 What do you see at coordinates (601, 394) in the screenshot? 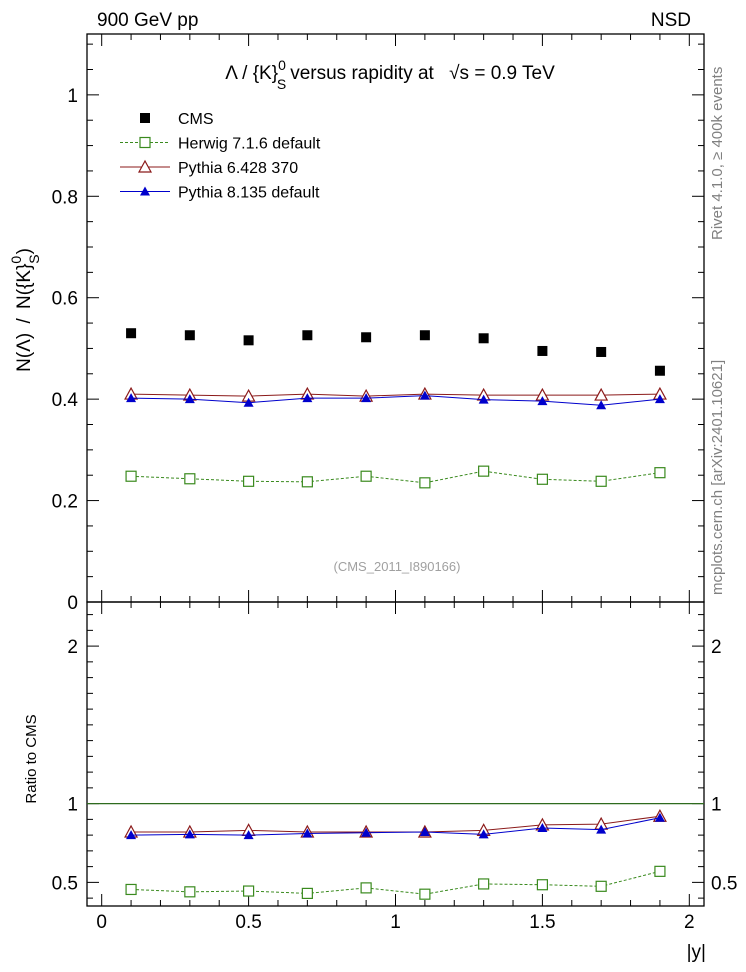
I see `main-pythia6-point` at bounding box center [601, 394].